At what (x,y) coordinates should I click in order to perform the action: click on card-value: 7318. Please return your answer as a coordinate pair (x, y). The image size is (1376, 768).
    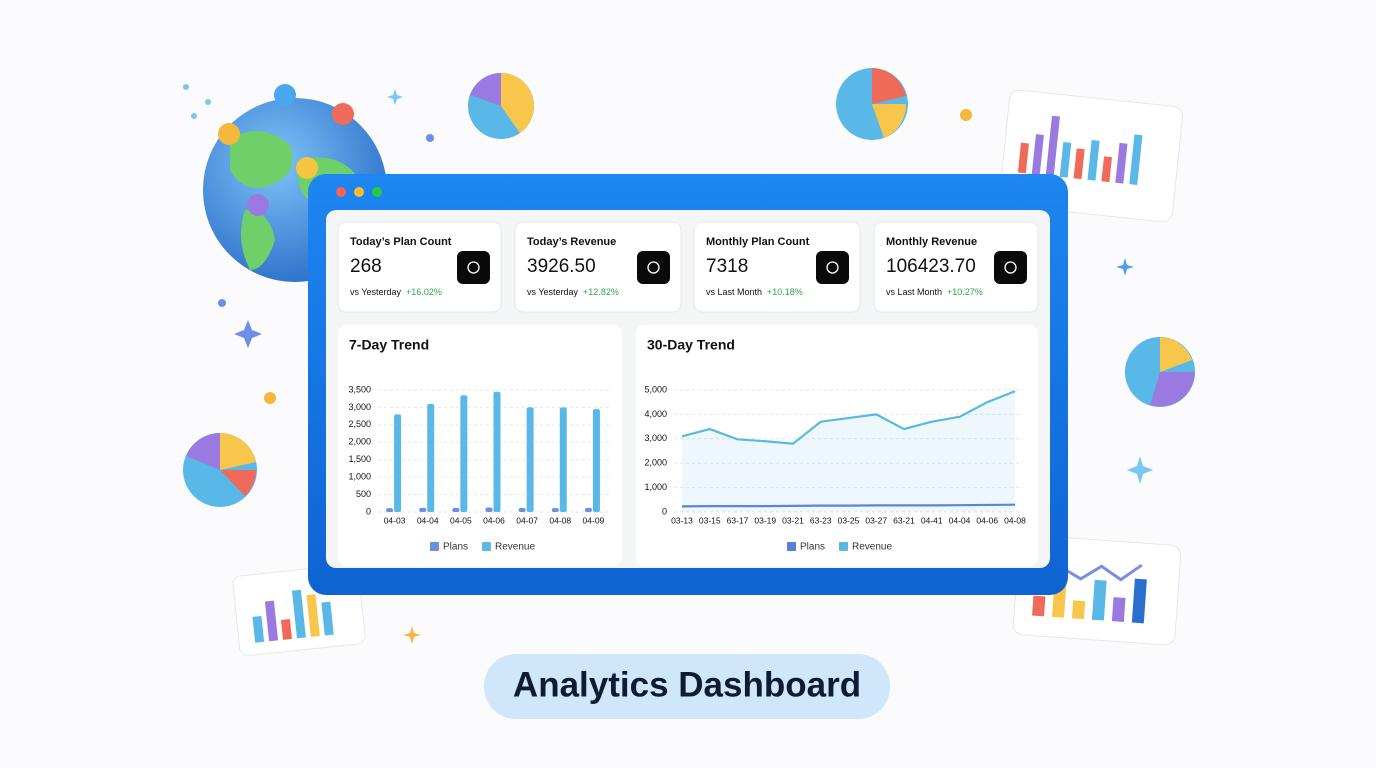
    Looking at the image, I should click on (727, 266).